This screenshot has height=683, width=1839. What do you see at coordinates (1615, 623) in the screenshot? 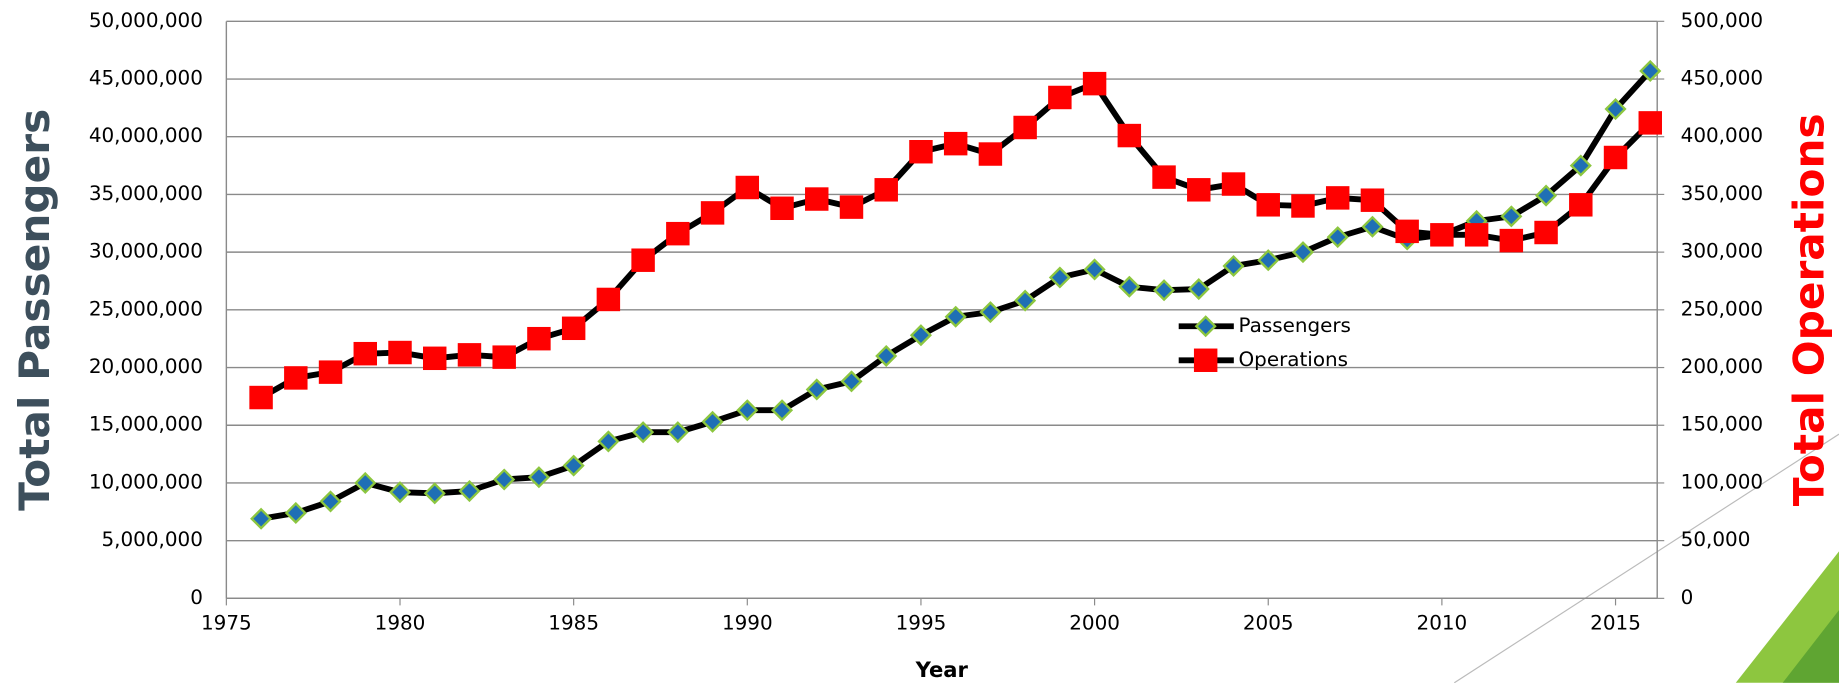
I see `x-tick-label: 2015` at bounding box center [1615, 623].